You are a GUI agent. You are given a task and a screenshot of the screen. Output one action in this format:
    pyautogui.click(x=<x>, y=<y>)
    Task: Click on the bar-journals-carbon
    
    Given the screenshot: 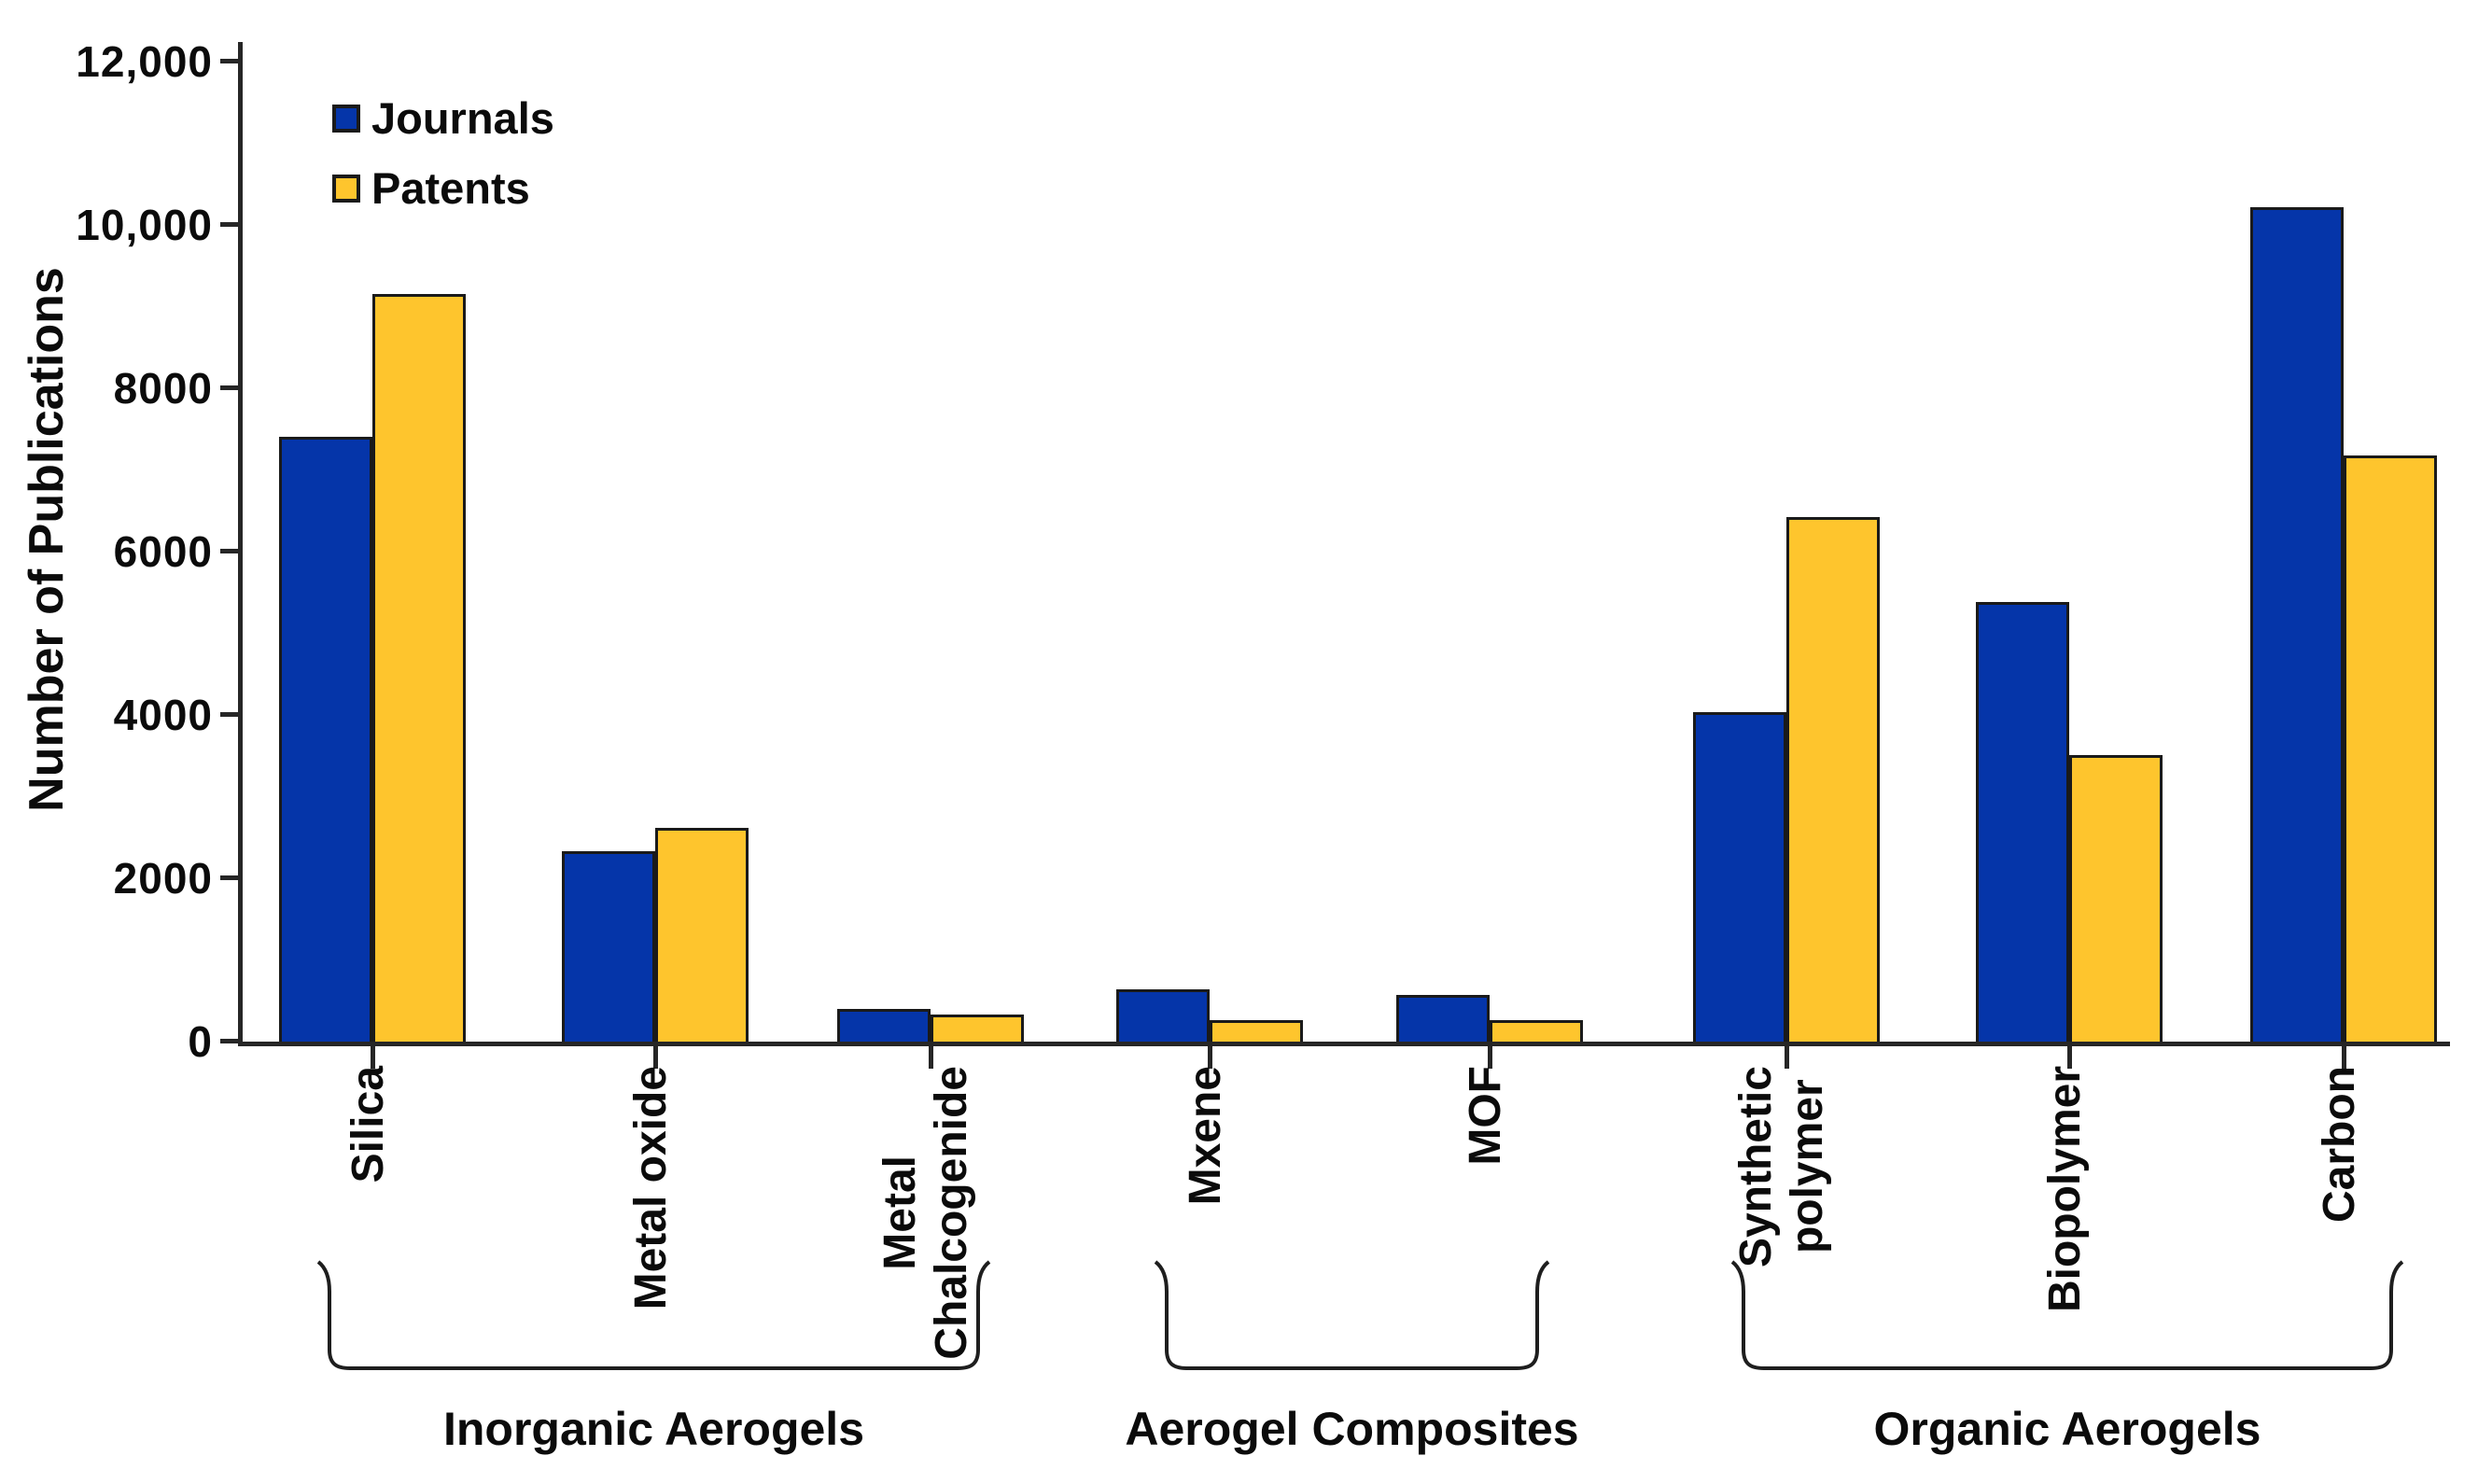 What is the action you would take?
    pyautogui.click(x=2297, y=624)
    